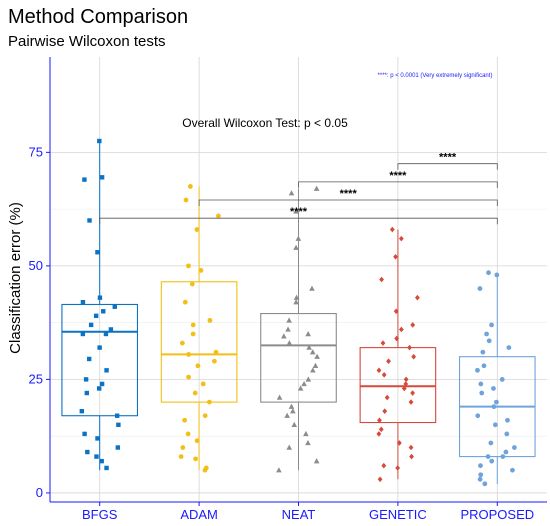 This screenshot has width=550, height=526. What do you see at coordinates (39, 492) in the screenshot?
I see `y-tick-label: 0` at bounding box center [39, 492].